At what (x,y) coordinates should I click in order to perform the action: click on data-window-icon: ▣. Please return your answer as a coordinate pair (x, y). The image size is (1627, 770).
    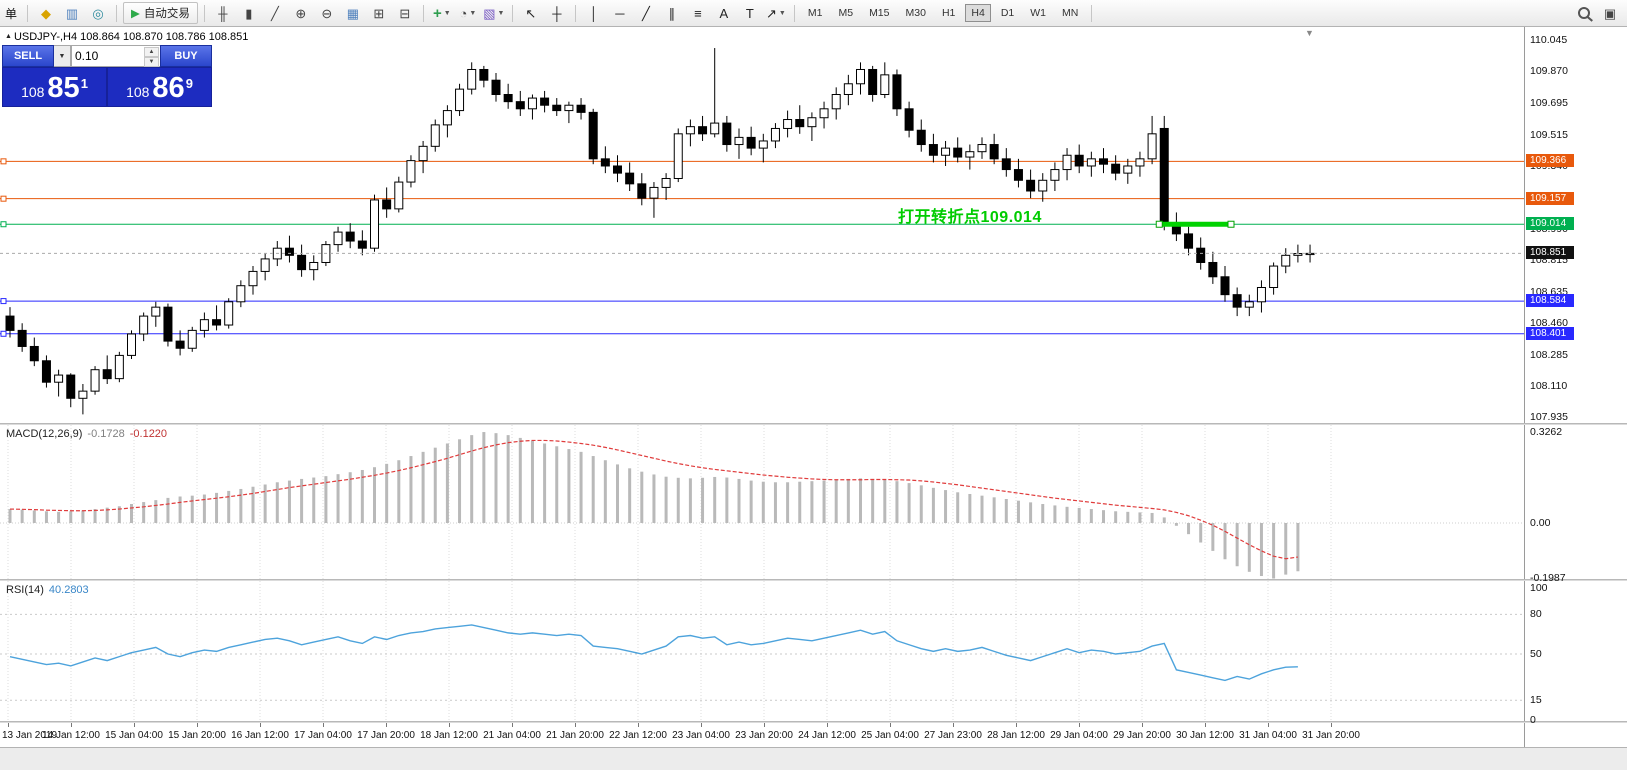
    Looking at the image, I should click on (1610, 13).